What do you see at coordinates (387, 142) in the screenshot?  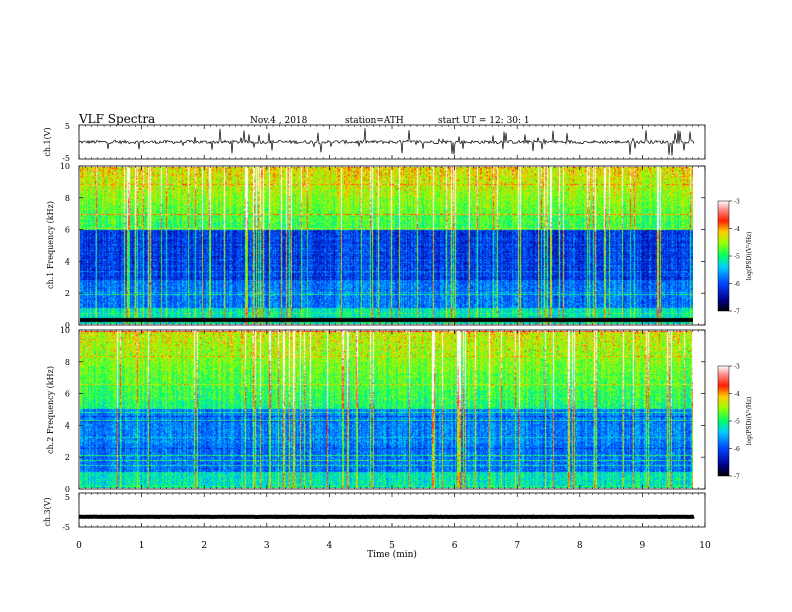 I see `ch1-waveform-line` at bounding box center [387, 142].